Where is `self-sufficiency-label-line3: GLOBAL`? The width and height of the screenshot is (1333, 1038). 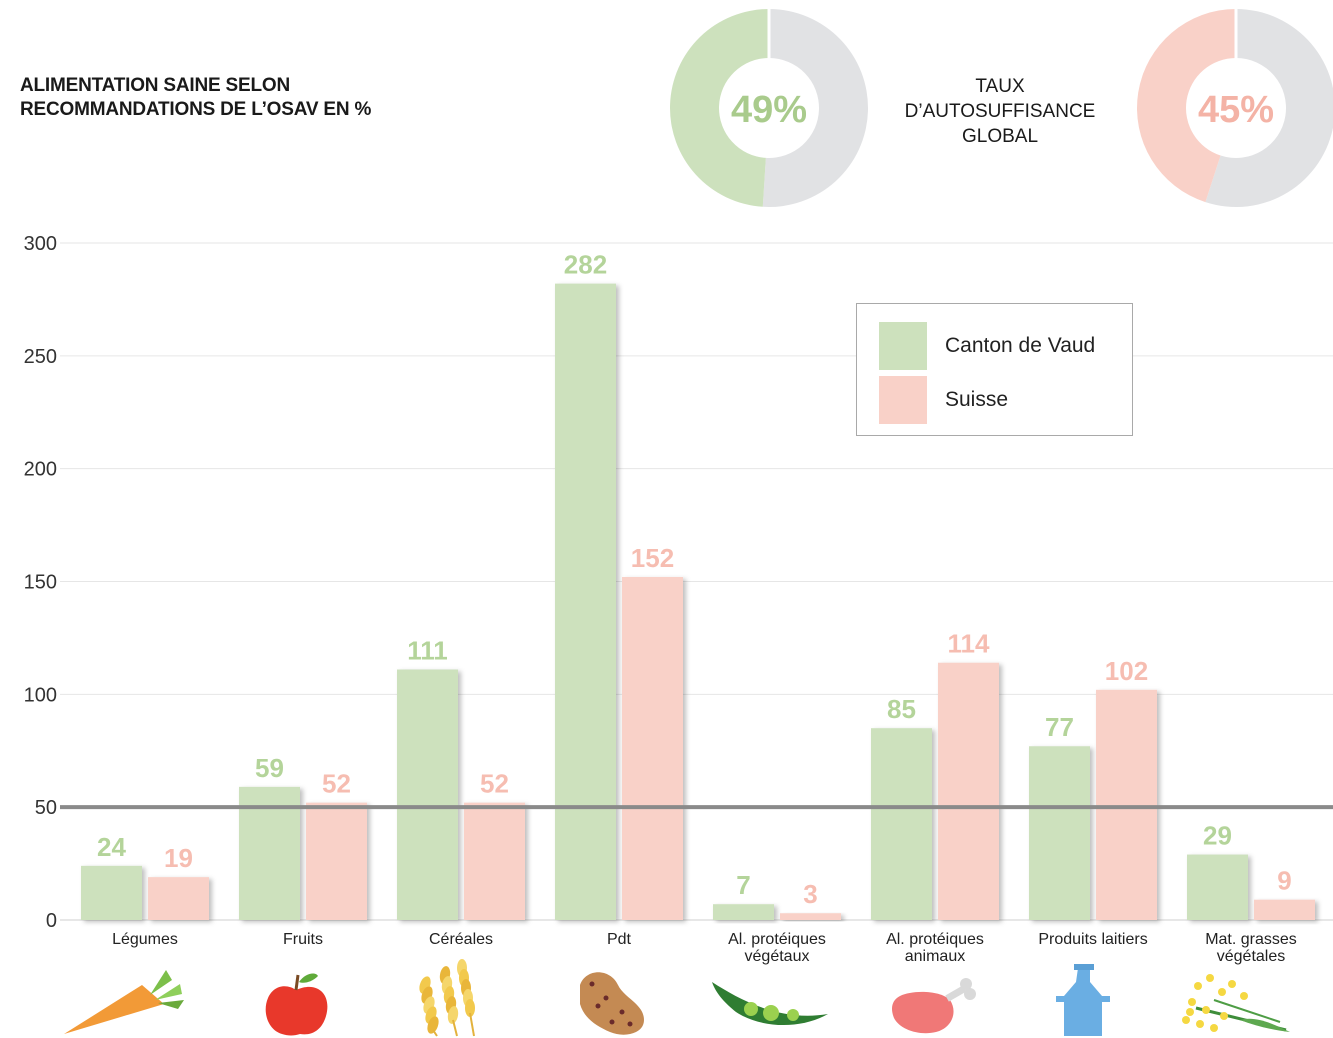
self-sufficiency-label-line3: GLOBAL is located at coordinates (1000, 136).